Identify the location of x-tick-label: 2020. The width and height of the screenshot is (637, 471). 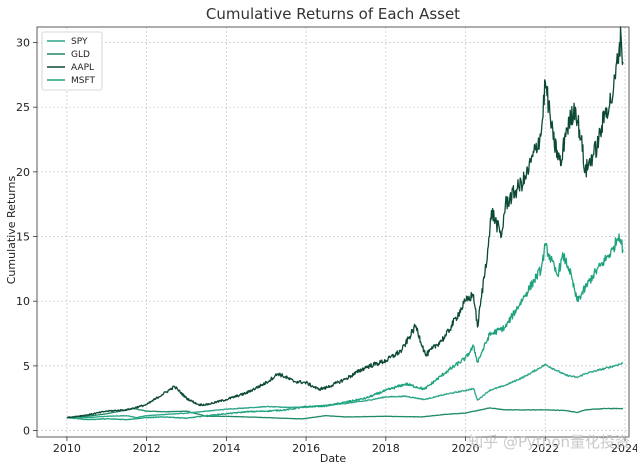
(466, 448).